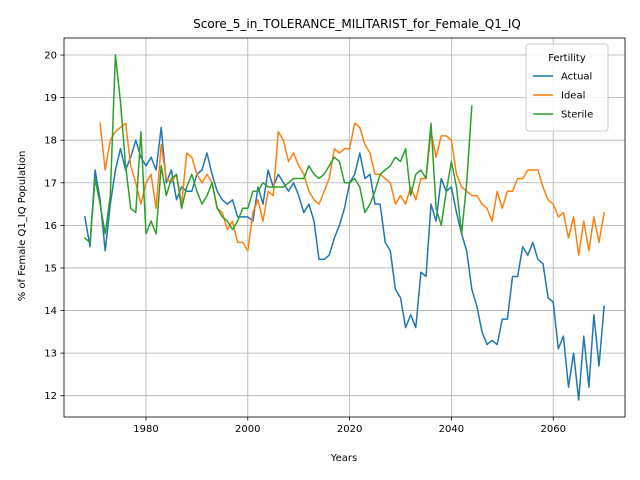  I want to click on y-axis-label: % of Female Q1_IQ Population, so click(22, 226).